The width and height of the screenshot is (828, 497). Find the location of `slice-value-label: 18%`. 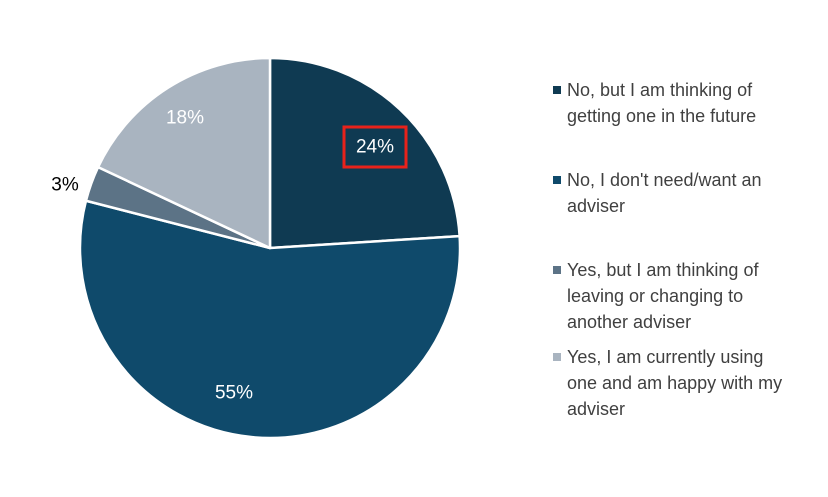

slice-value-label: 18% is located at coordinates (185, 118).